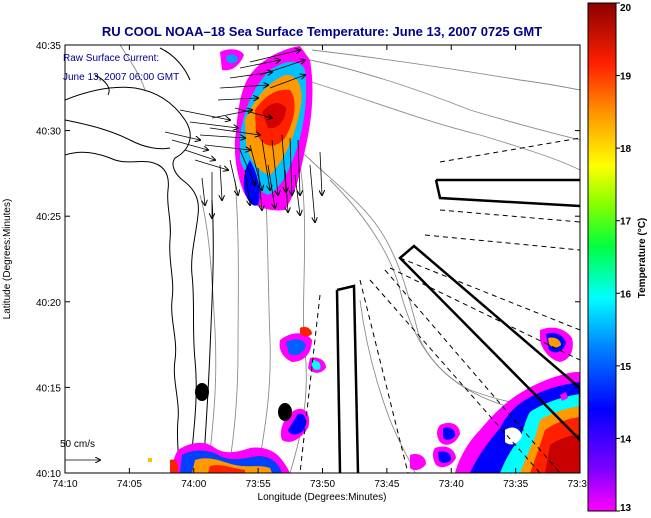 The width and height of the screenshot is (651, 518). What do you see at coordinates (48, 46) in the screenshot?
I see `y-tick-label: 40:35` at bounding box center [48, 46].